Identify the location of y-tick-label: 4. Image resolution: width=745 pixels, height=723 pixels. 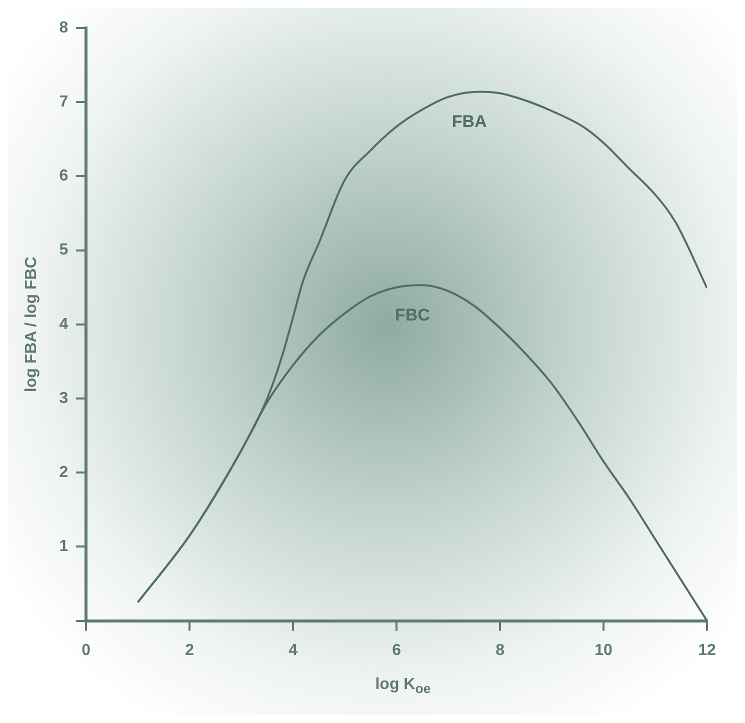
(63, 324).